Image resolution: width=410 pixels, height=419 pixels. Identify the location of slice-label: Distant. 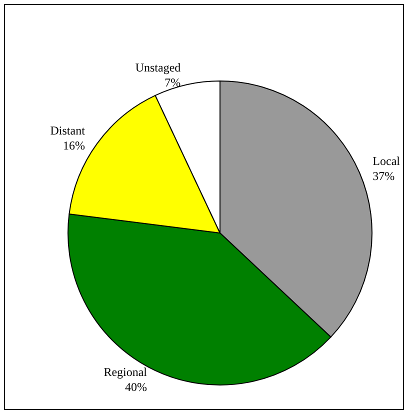
(68, 130).